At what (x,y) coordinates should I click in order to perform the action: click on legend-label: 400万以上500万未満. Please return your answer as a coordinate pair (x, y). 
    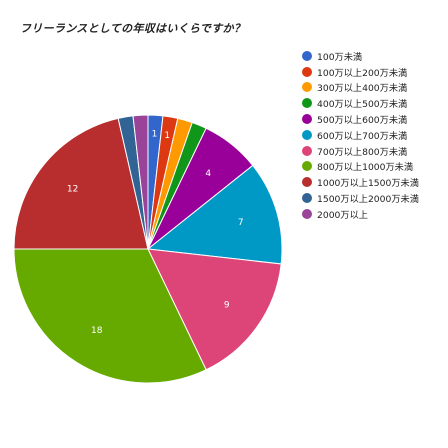
    Looking at the image, I should click on (362, 105).